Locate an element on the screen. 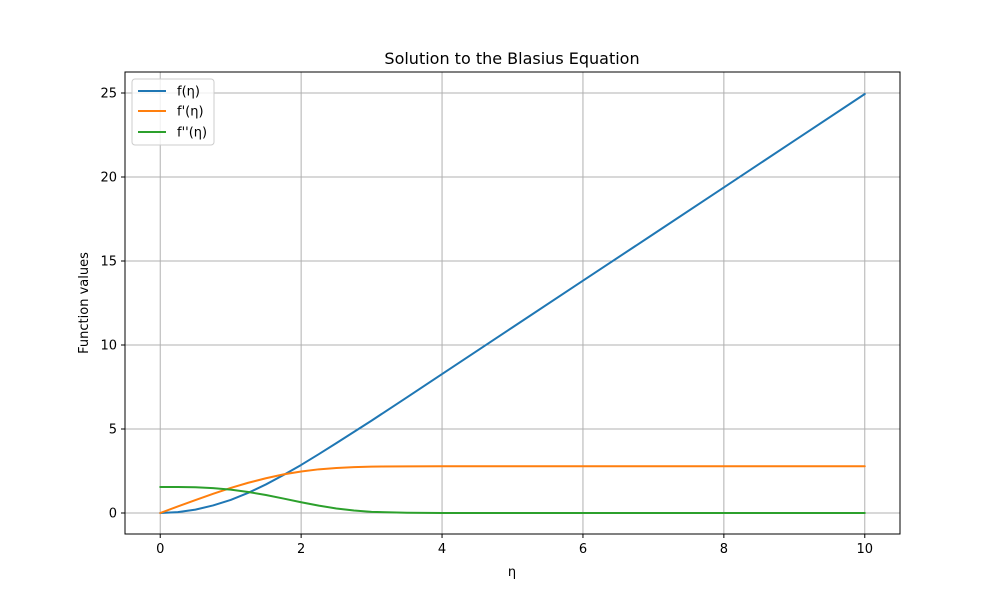 The height and width of the screenshot is (600, 1000). y-axis-label: Function values is located at coordinates (84, 303).